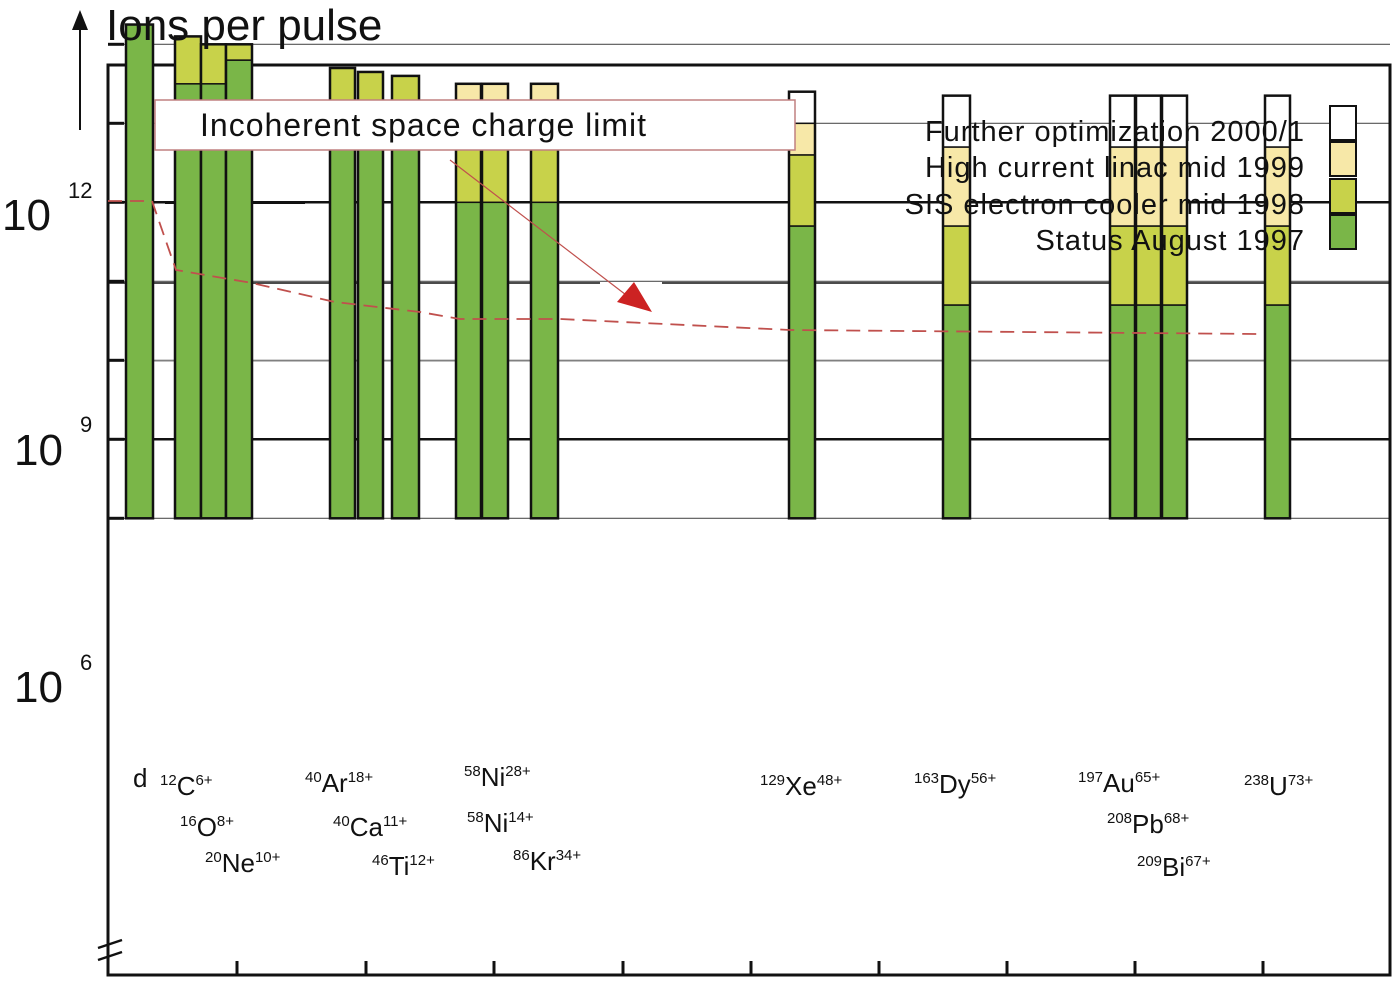  I want to click on x-label-16O8+: 16O8+, so click(207, 827).